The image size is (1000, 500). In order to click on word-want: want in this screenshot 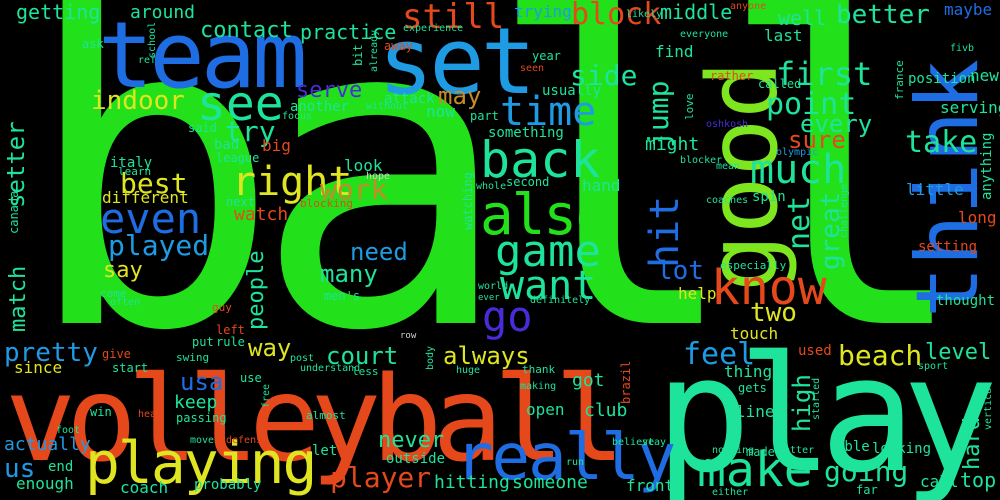, I will do `click(548, 286)`.